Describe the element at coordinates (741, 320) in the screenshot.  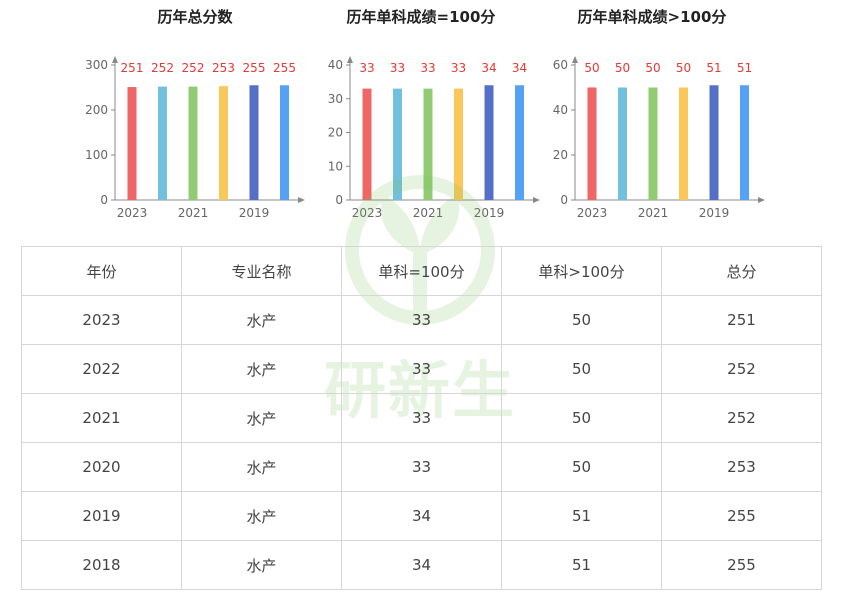
I see `cell-total: 251` at that location.